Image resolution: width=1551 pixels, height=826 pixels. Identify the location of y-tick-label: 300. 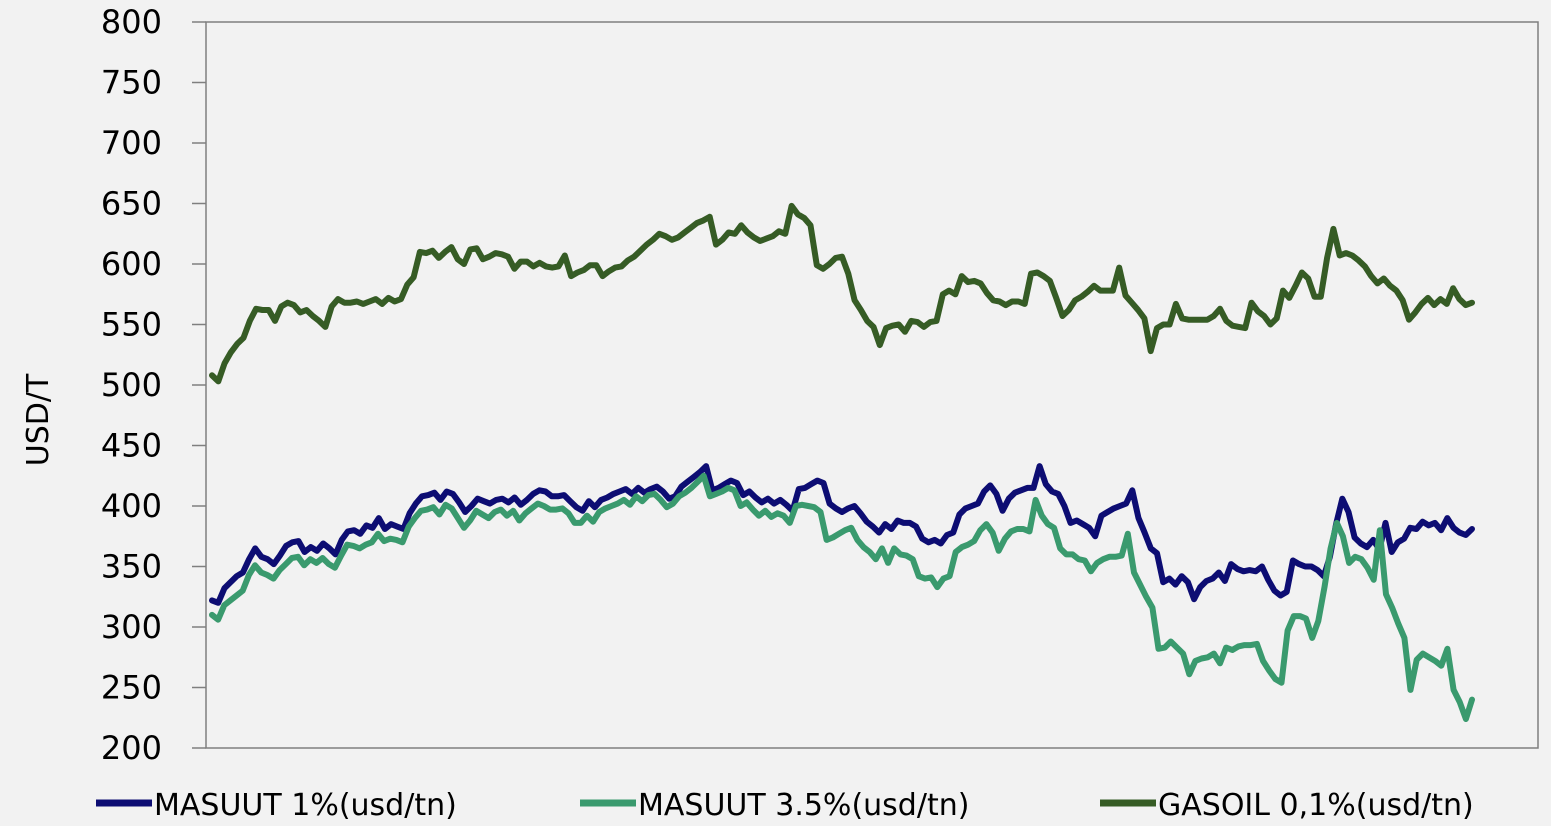
(131, 627).